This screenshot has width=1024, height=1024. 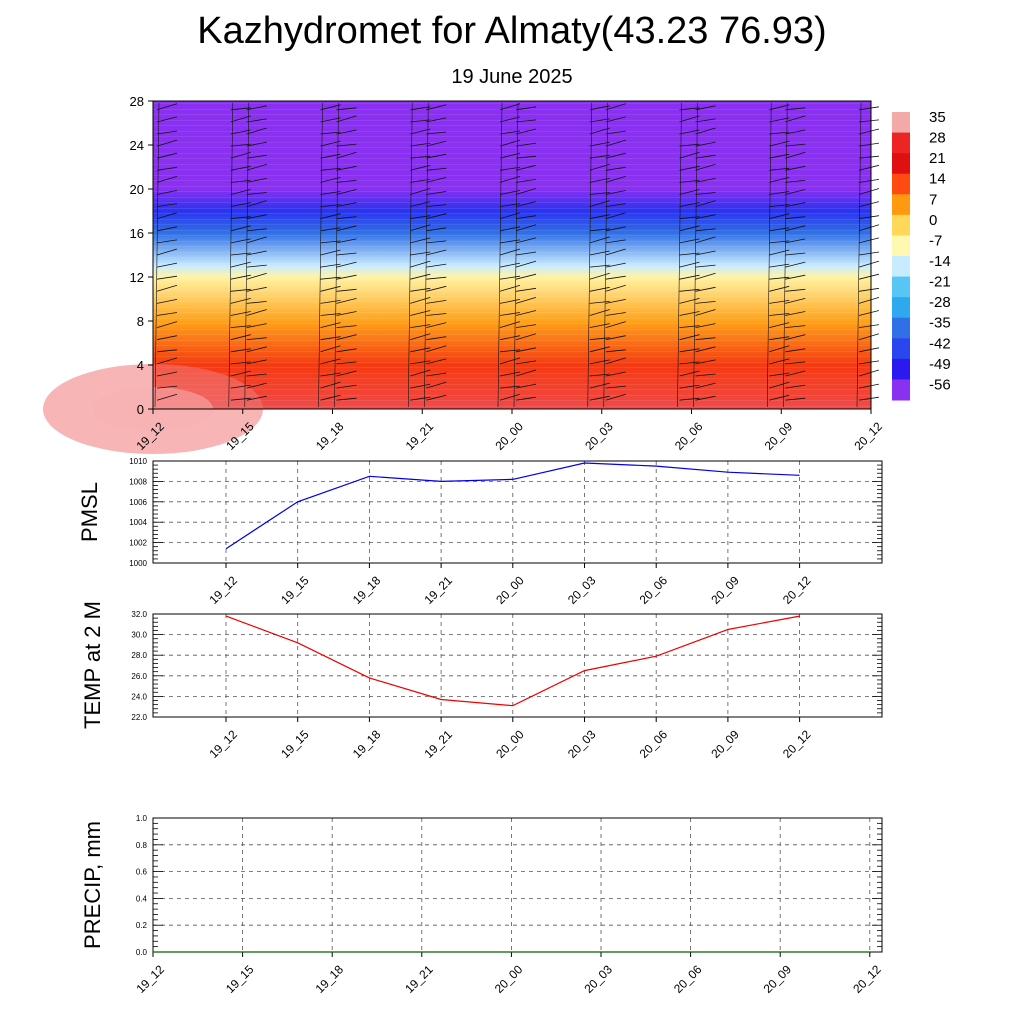 I want to click on y-tick-label: 22.0, so click(x=139, y=717).